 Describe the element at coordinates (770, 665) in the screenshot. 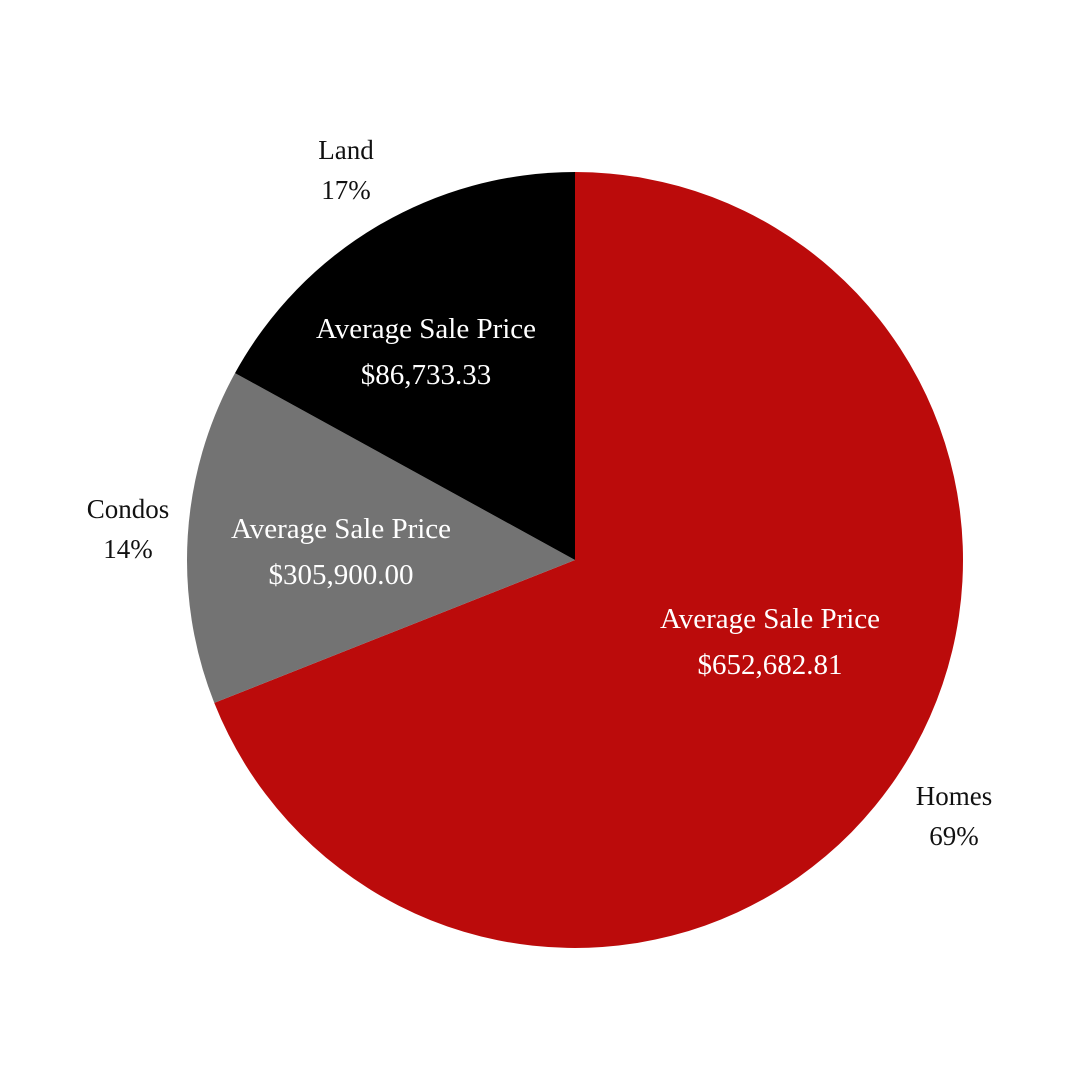

I see `homes-avg-value: $652,682.81` at that location.